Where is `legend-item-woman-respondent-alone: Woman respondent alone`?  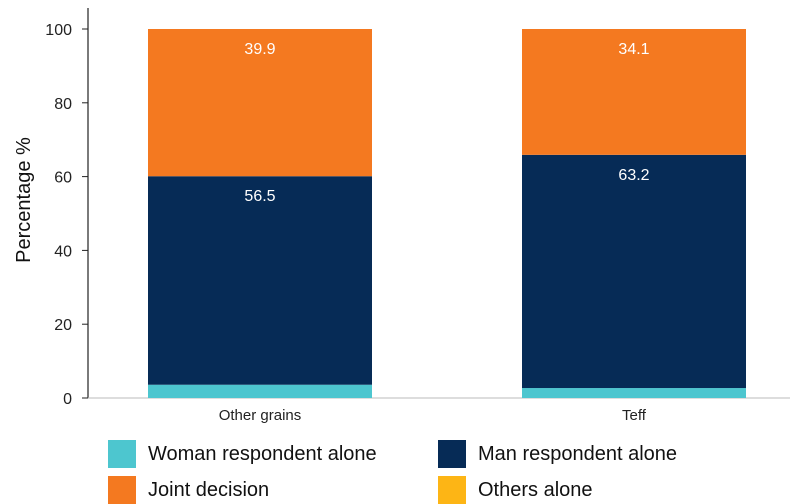
legend-item-woman-respondent-alone: Woman respondent alone is located at coordinates (242, 454).